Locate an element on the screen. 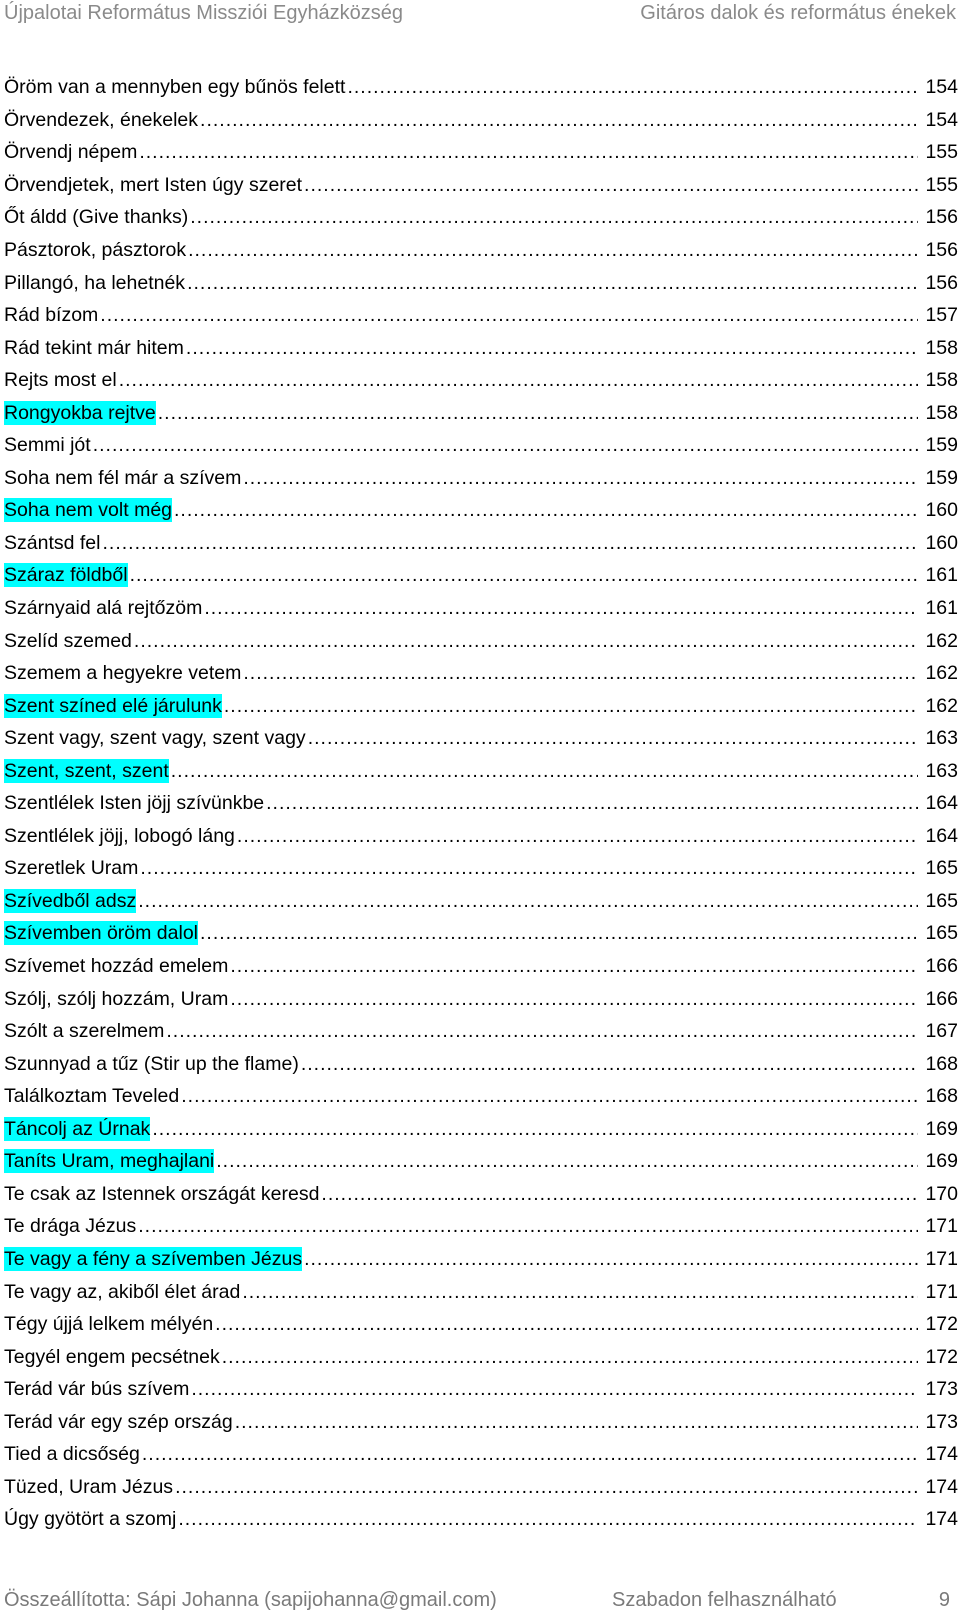  toc-entry: Szárnyaid alá rejtőzöm 161 is located at coordinates (481, 608).